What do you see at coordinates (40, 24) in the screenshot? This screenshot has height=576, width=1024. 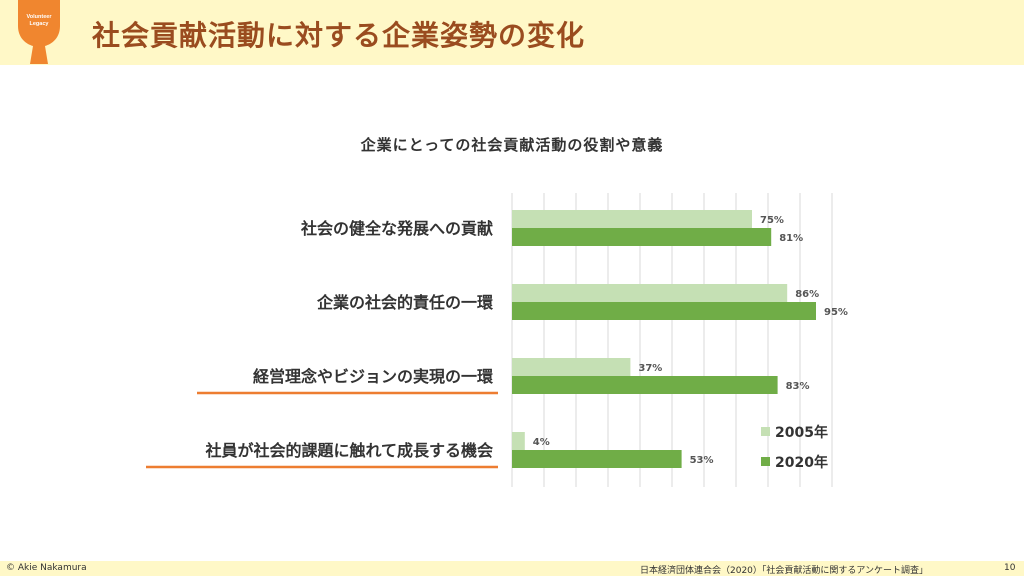 I see `logo-text-line2: Legacy` at bounding box center [40, 24].